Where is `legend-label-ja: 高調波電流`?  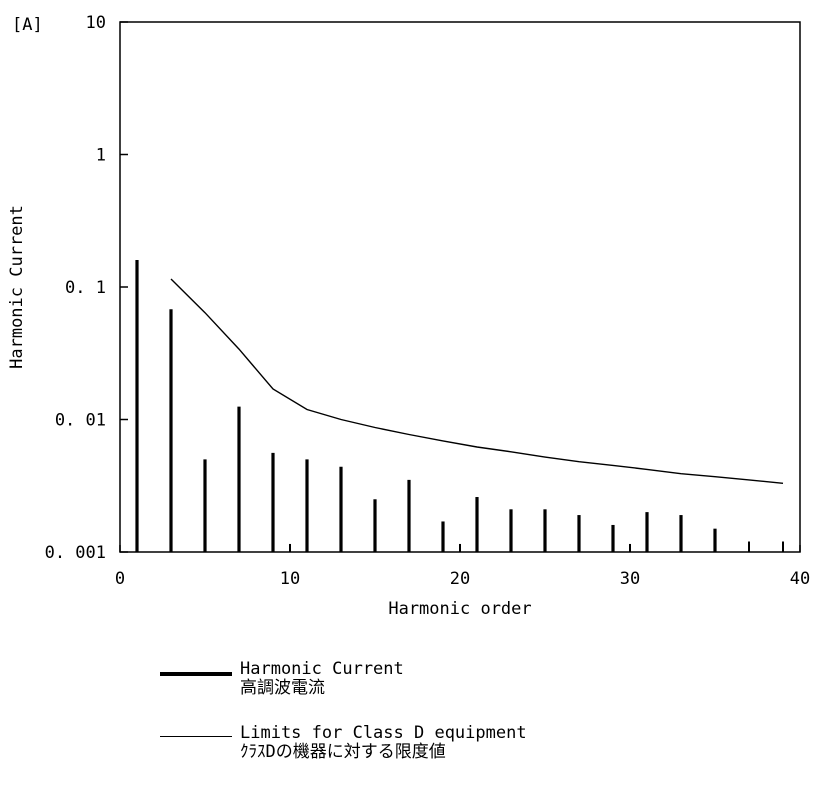
legend-label-ja: 高調波電流 is located at coordinates (282, 688).